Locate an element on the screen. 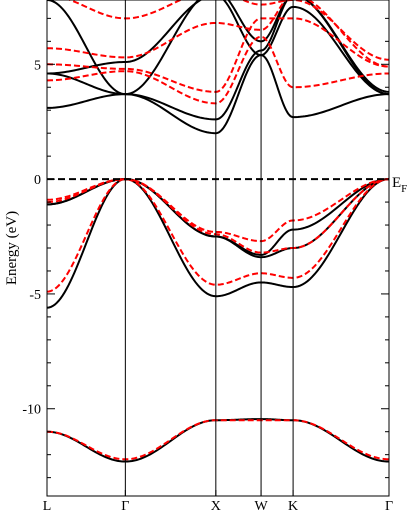 This screenshot has height=513, width=411. fermi-label-main: E is located at coordinates (396, 183).